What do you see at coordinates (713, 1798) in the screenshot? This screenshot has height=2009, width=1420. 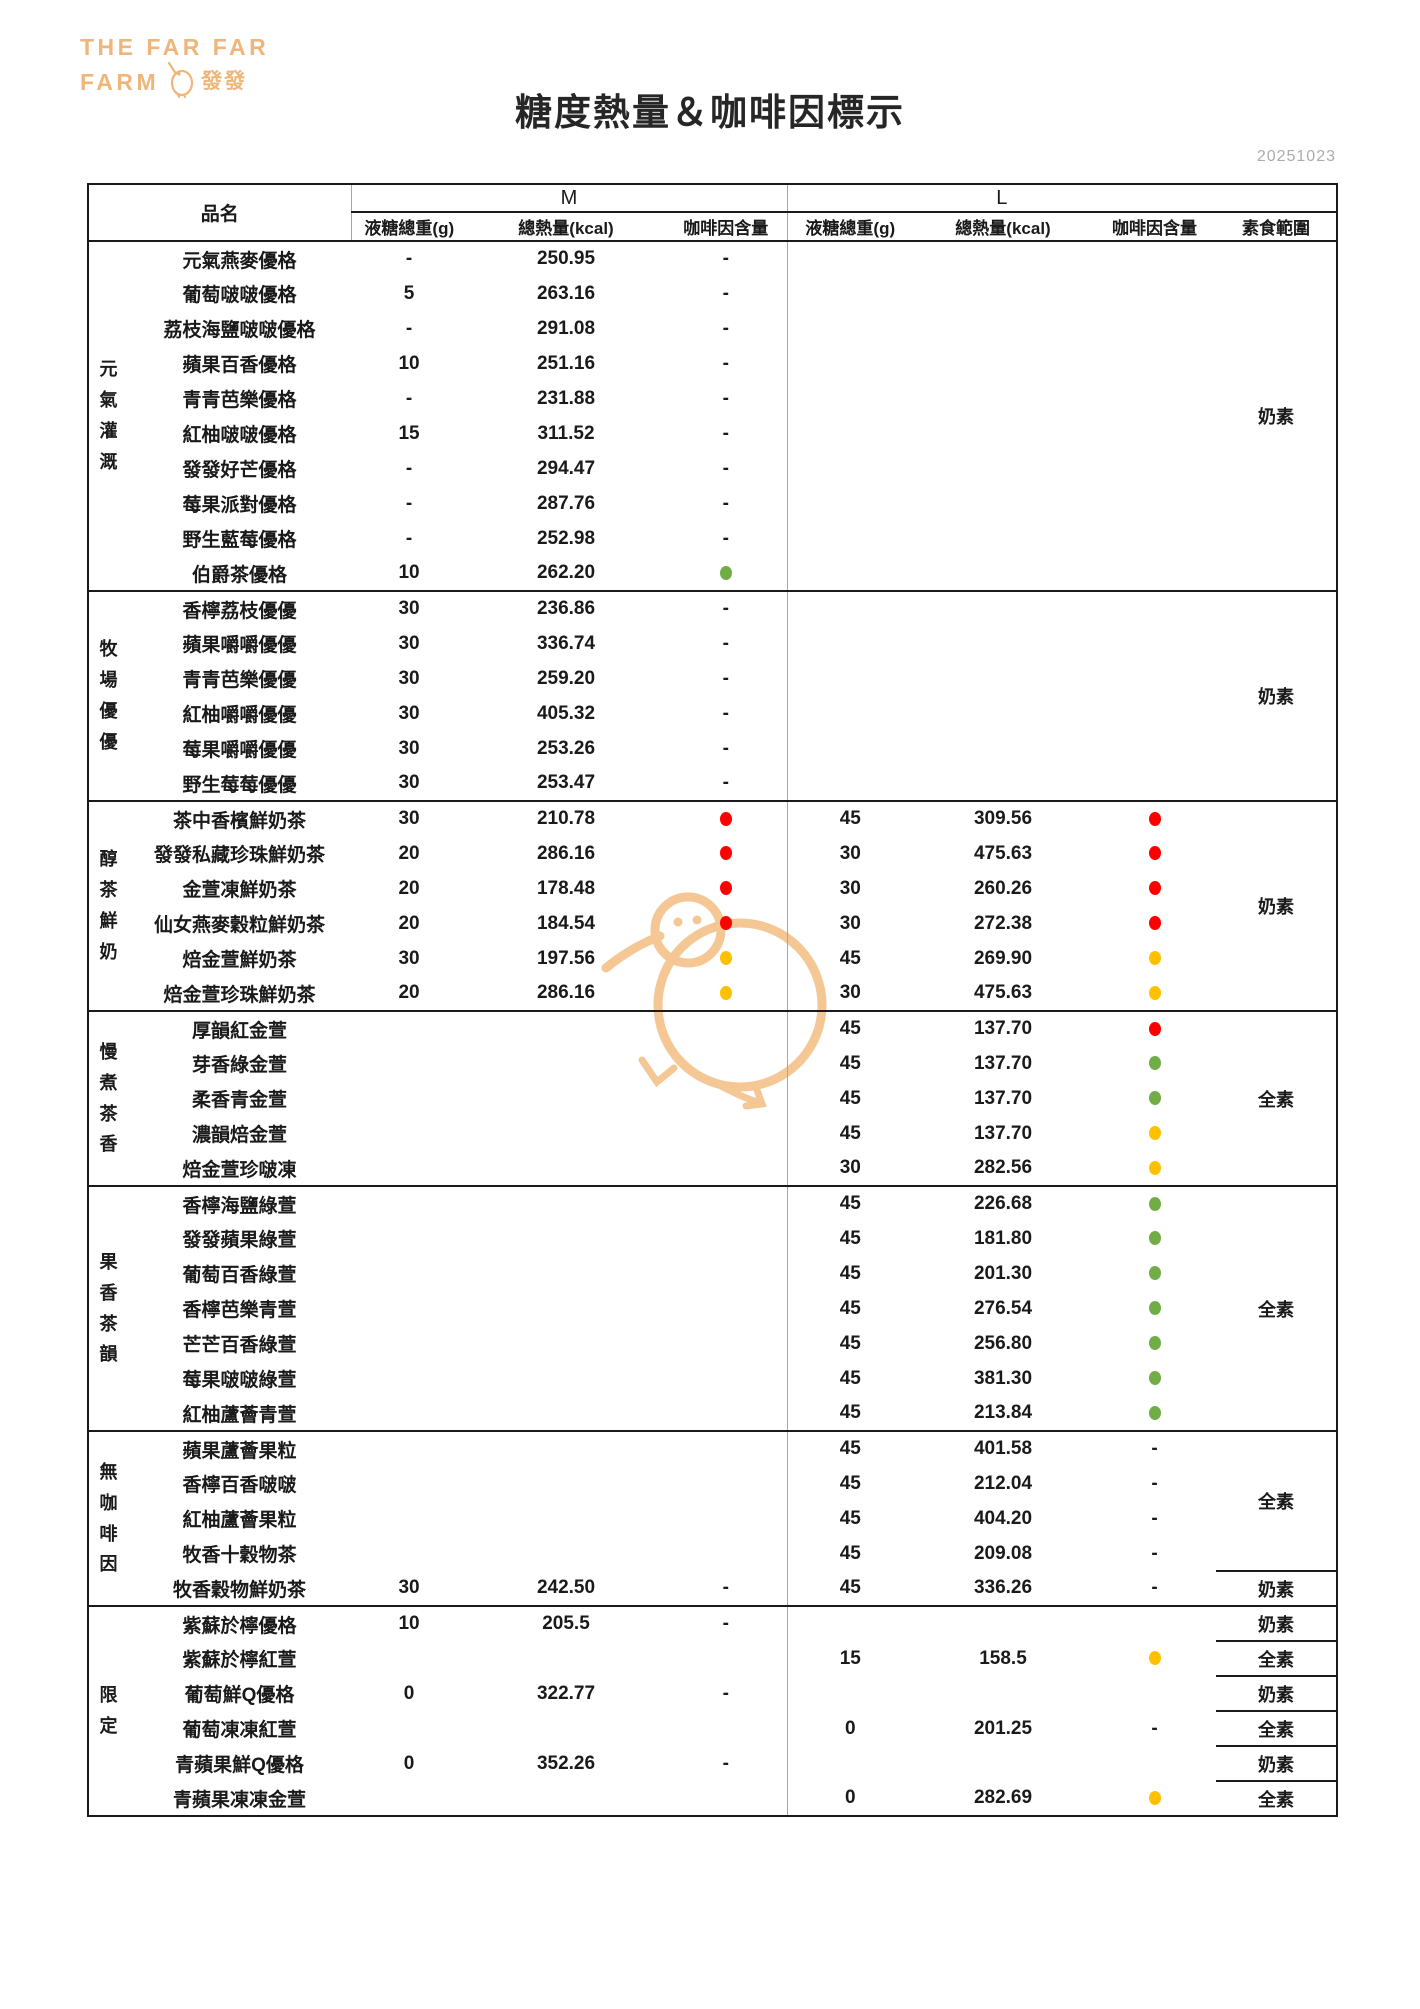 I see `table-row: 青蘋果凍凍金萱 0 282.69 全素` at bounding box center [713, 1798].